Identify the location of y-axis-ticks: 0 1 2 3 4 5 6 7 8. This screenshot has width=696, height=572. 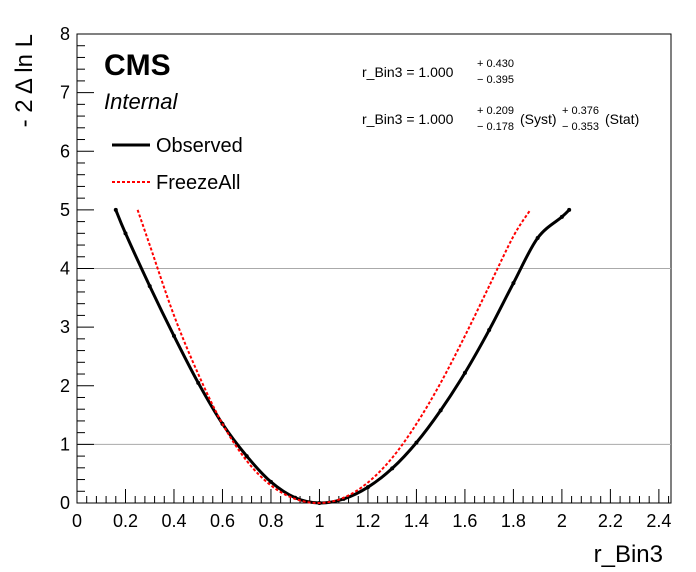
(77, 268).